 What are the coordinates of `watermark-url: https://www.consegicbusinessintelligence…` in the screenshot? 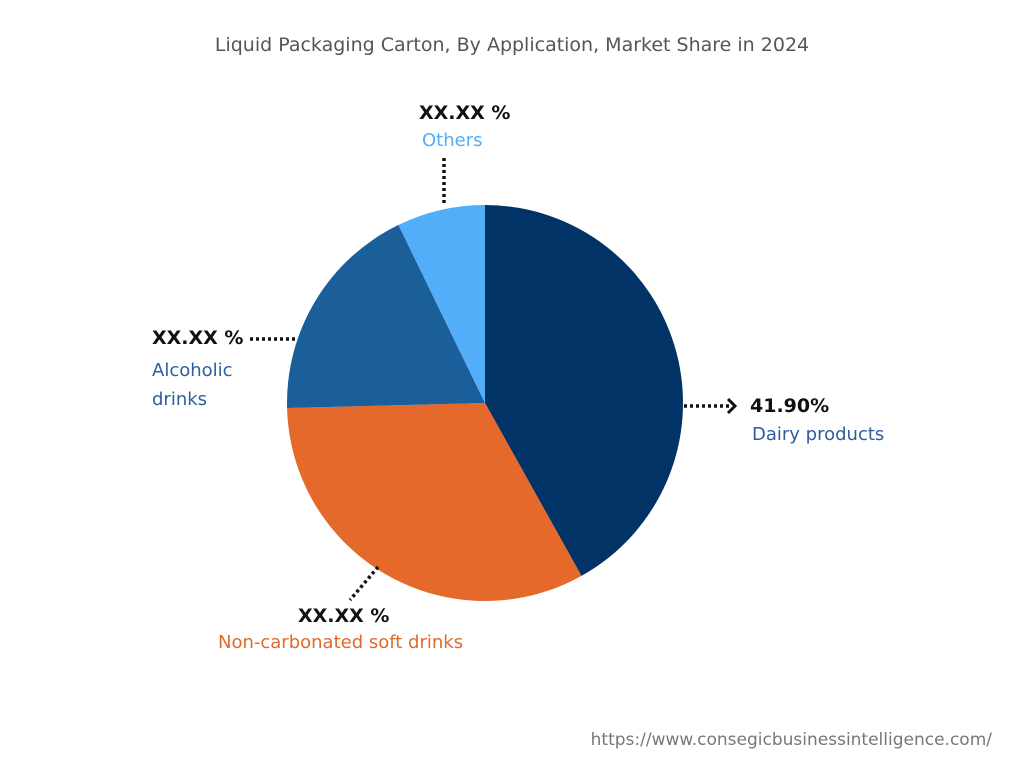 It's located at (791, 740).